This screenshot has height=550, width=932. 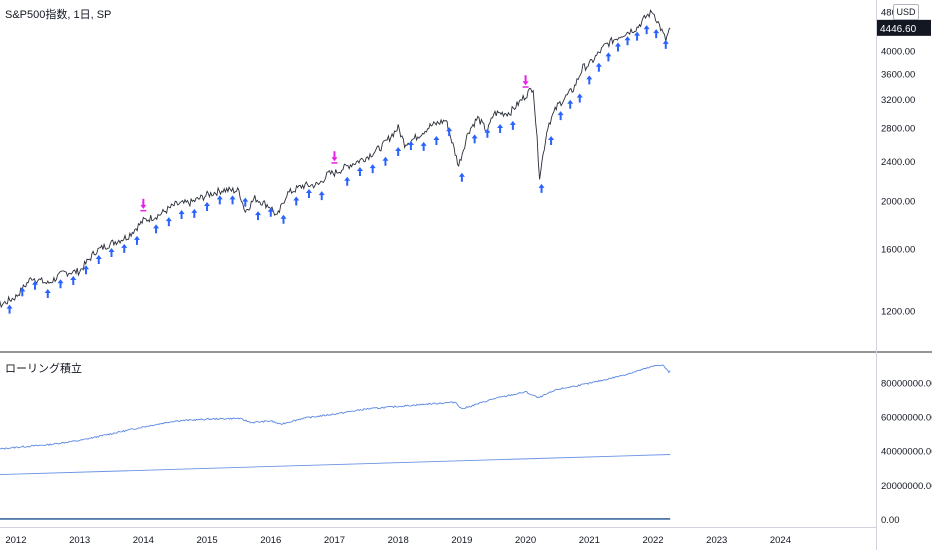 What do you see at coordinates (43, 369) in the screenshot?
I see `sub-legend-title: ローリング積立` at bounding box center [43, 369].